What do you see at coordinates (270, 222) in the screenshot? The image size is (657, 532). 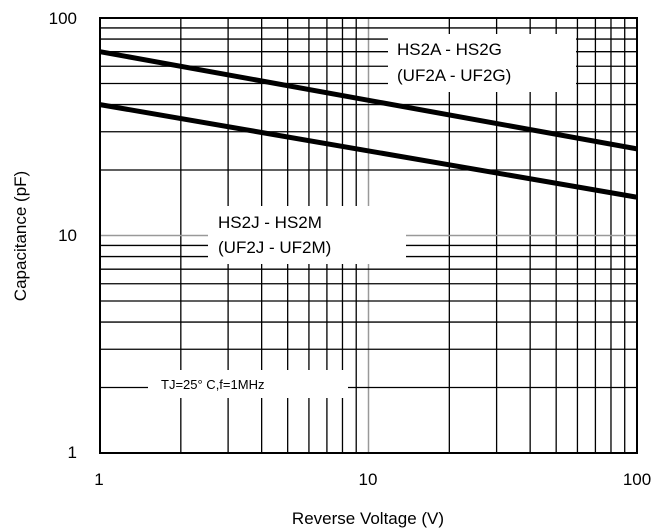 I see `series2-label-line1: HS2J - HS2M` at bounding box center [270, 222].